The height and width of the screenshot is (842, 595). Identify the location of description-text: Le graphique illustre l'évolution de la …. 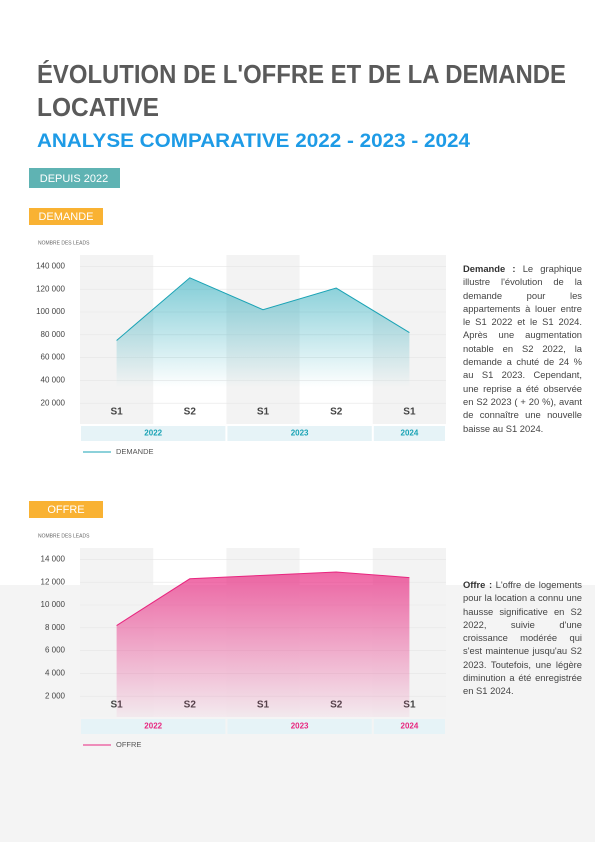
(522, 348).